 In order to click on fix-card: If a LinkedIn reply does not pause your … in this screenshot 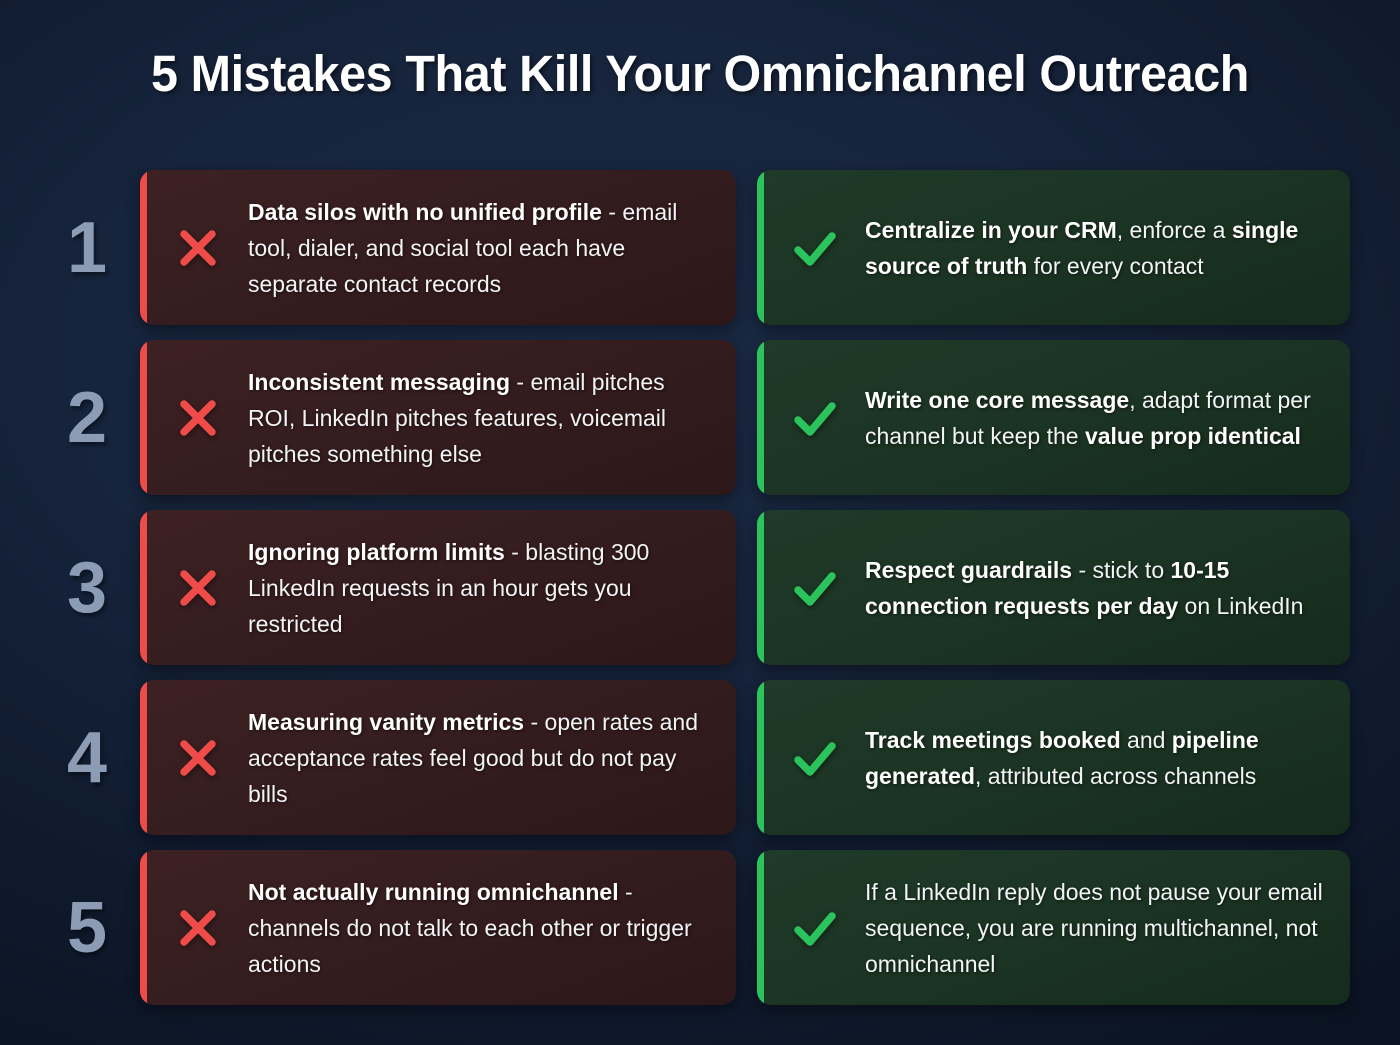, I will do `click(1053, 927)`.